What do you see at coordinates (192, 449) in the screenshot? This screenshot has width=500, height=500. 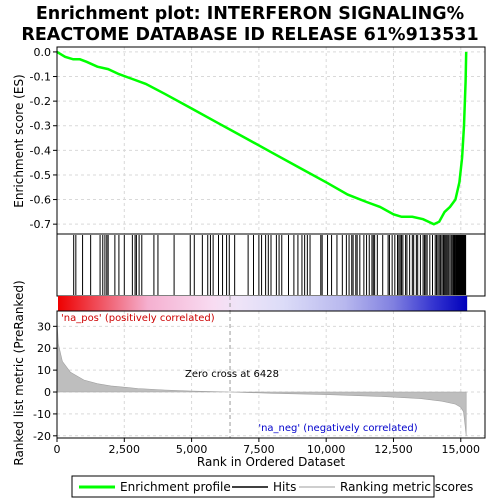 I see `x-tick-label: 5,000` at bounding box center [192, 449].